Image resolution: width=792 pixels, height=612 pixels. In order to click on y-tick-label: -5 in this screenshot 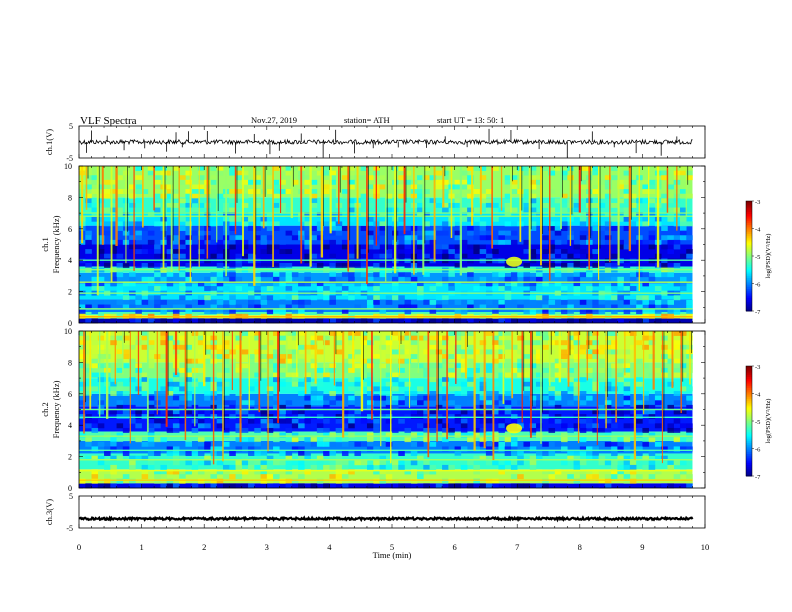, I will do `click(69, 528)`.